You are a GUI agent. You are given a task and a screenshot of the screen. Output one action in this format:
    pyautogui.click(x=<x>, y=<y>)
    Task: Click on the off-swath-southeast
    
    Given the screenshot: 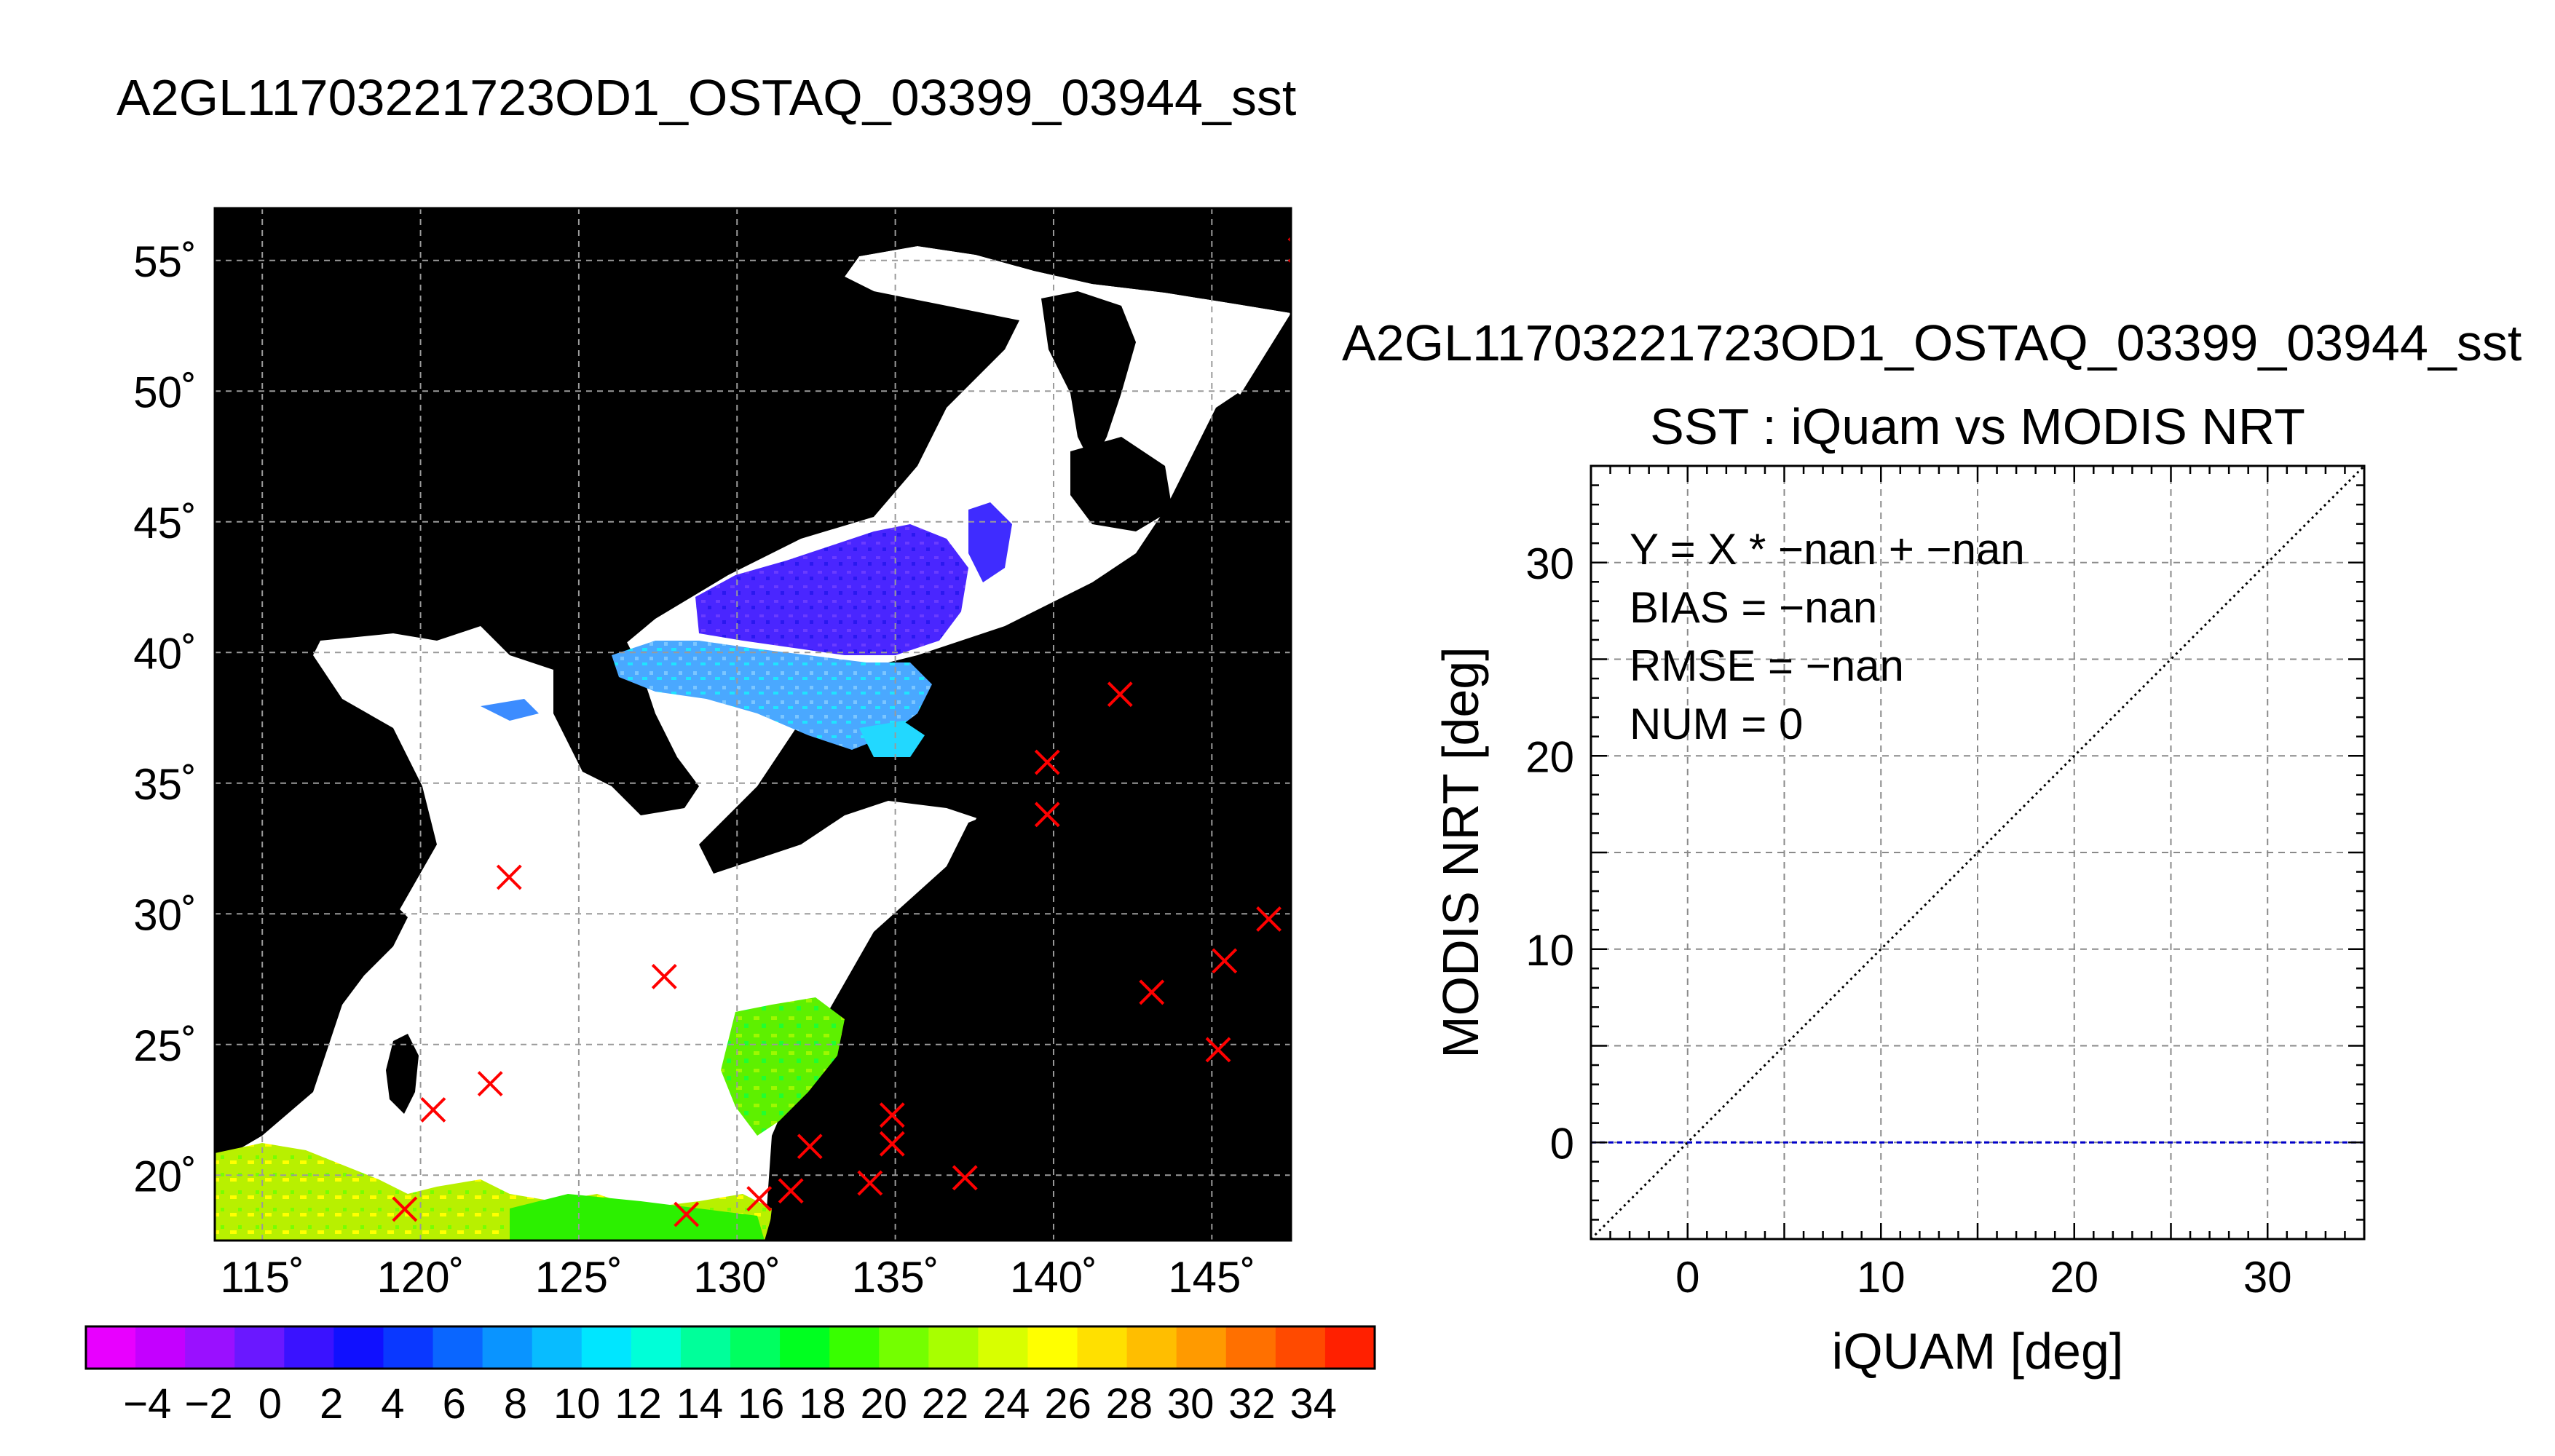 What is the action you would take?
    pyautogui.click(x=1028, y=777)
    